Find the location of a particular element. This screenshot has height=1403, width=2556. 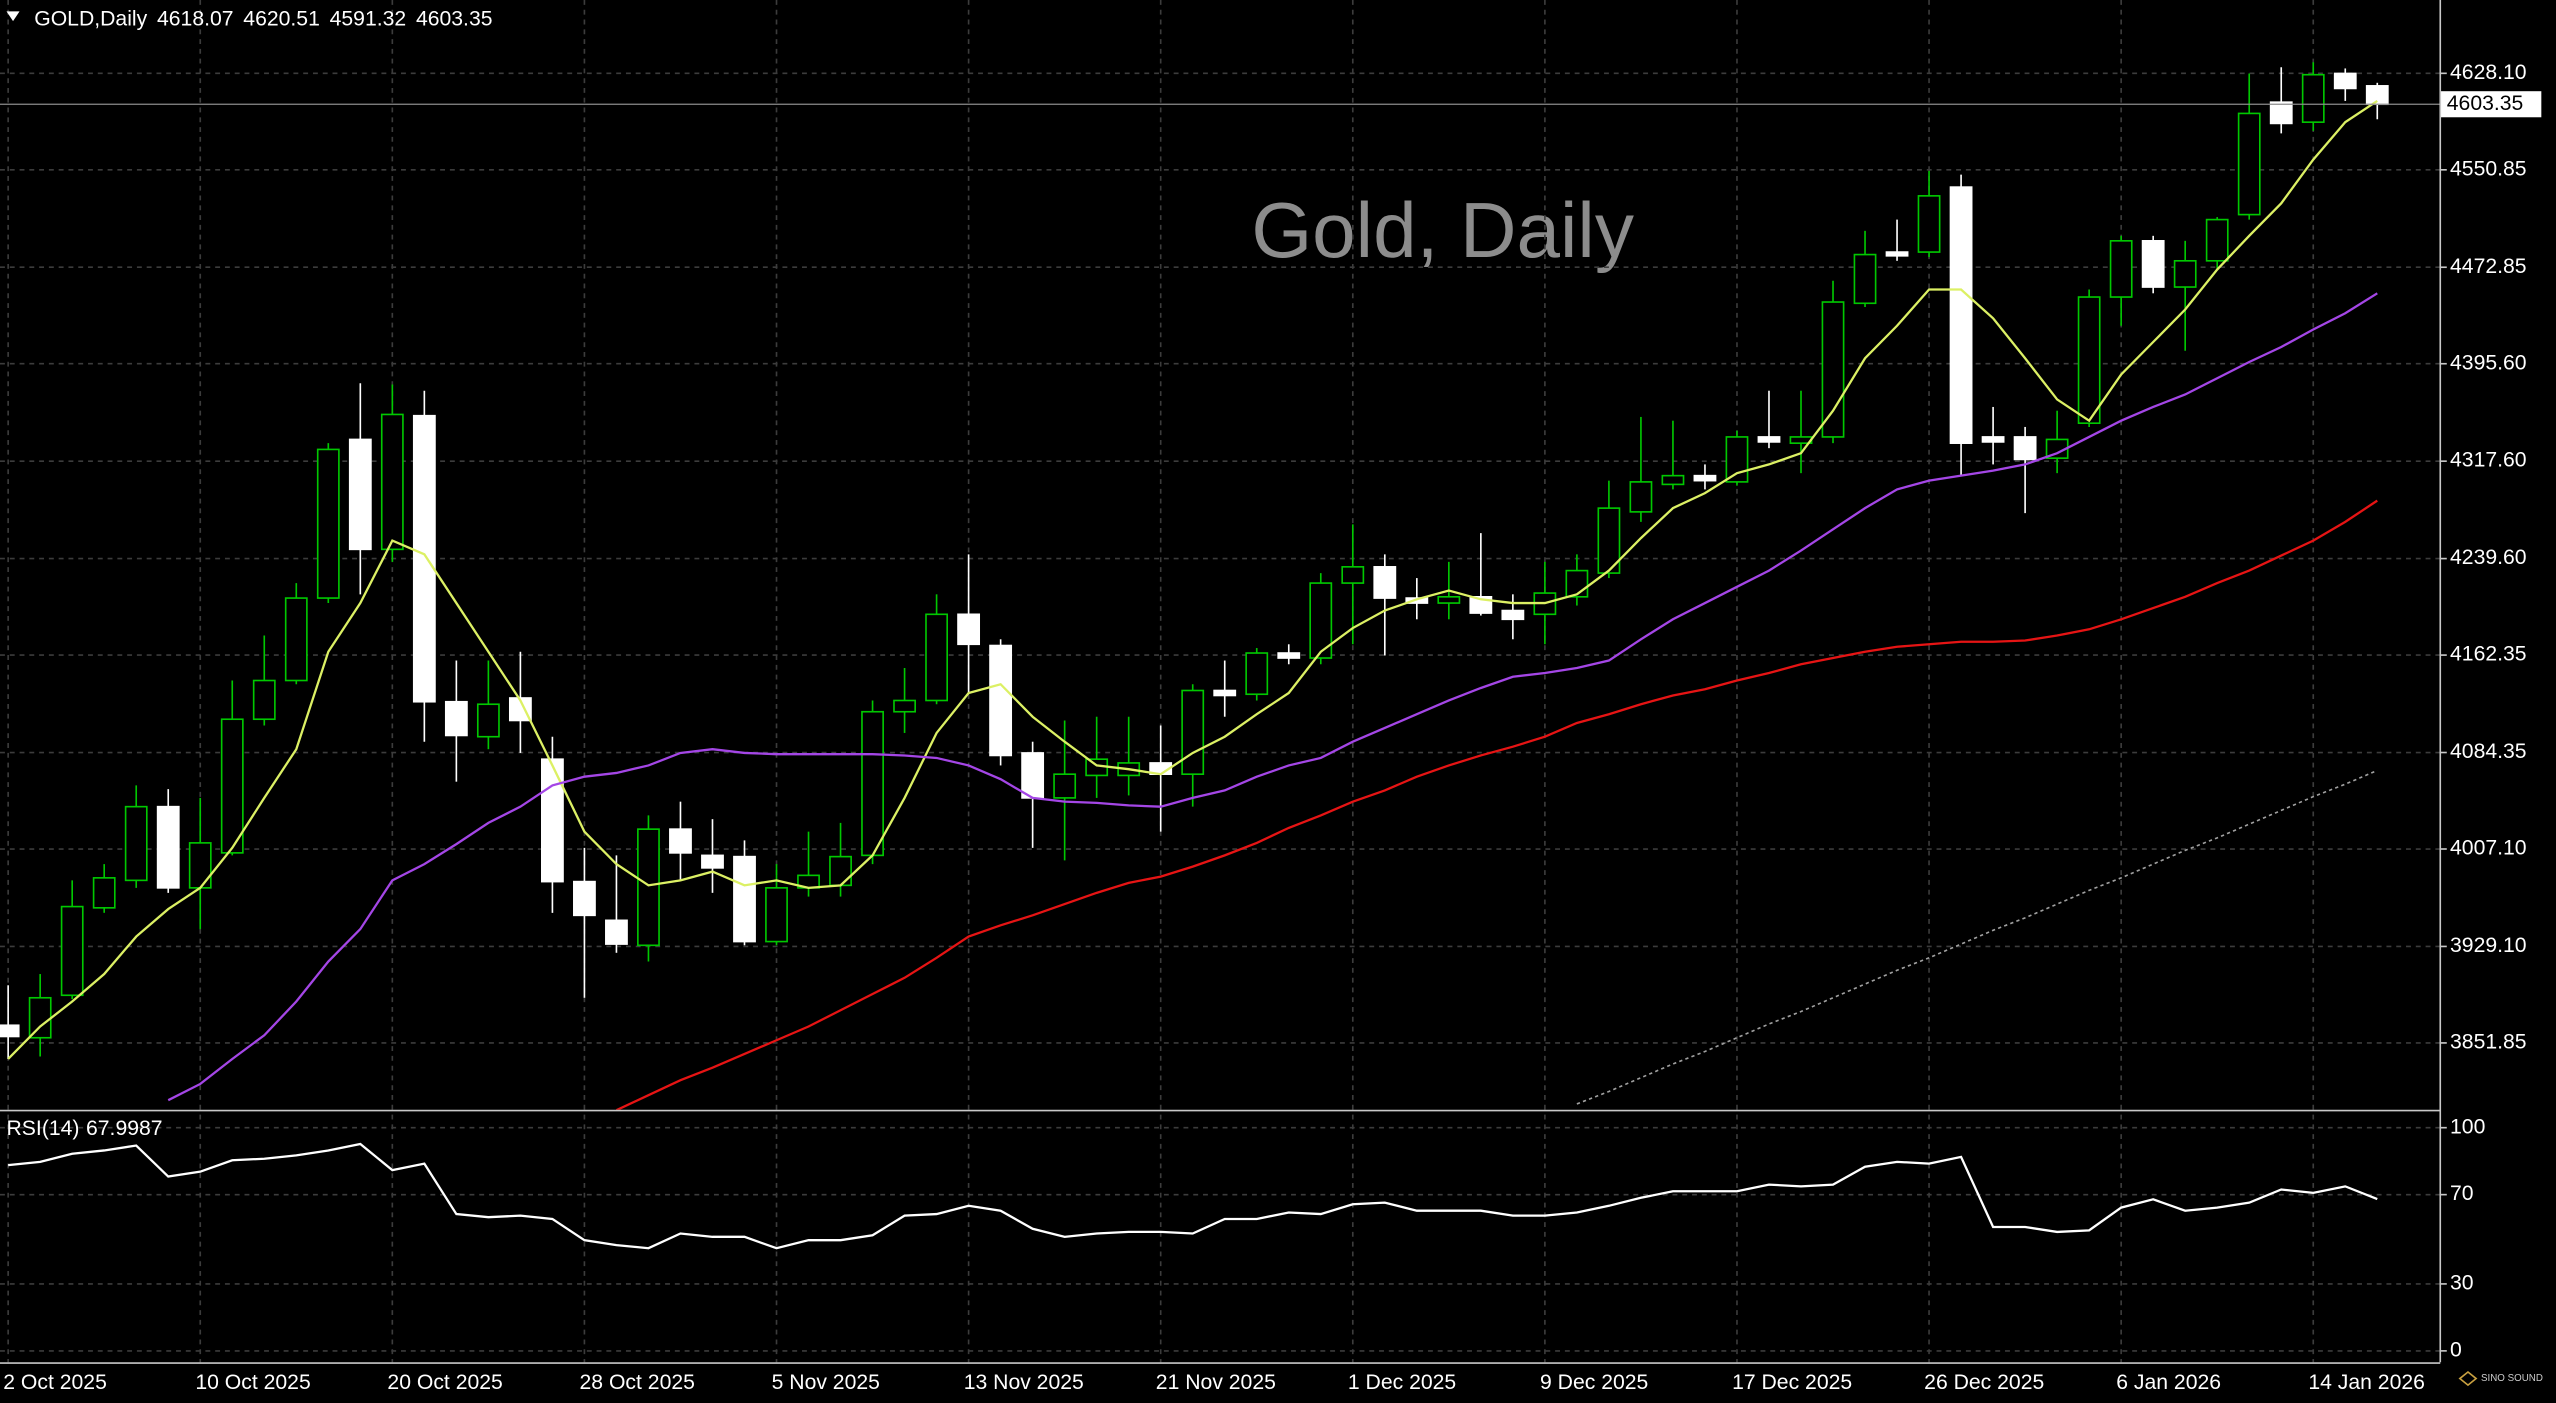

header-value: 4603.35 is located at coordinates (454, 18).